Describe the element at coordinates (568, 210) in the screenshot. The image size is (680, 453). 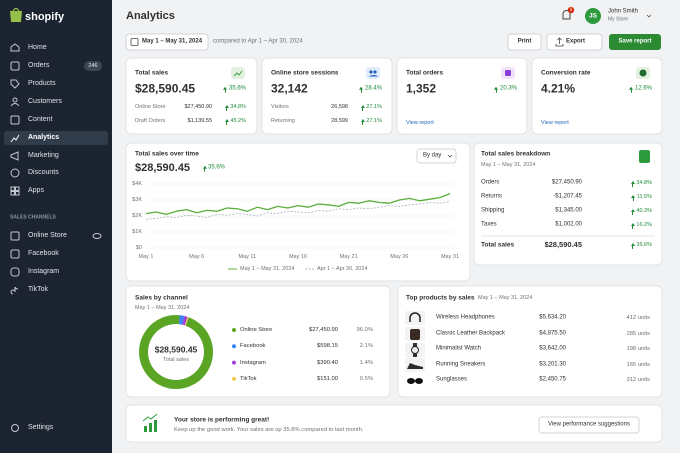
I see `breakdown-value: $1,345.00` at that location.